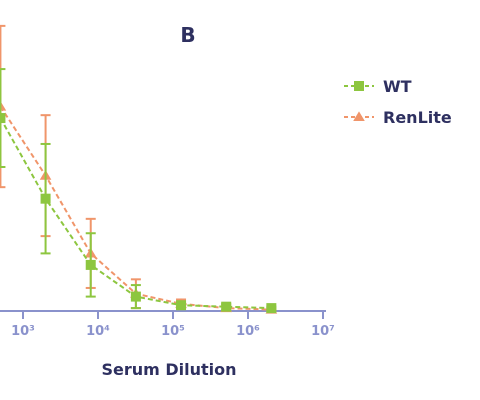  Describe the element at coordinates (248, 331) in the screenshot. I see `x-tick-label: 10⁶` at that location.